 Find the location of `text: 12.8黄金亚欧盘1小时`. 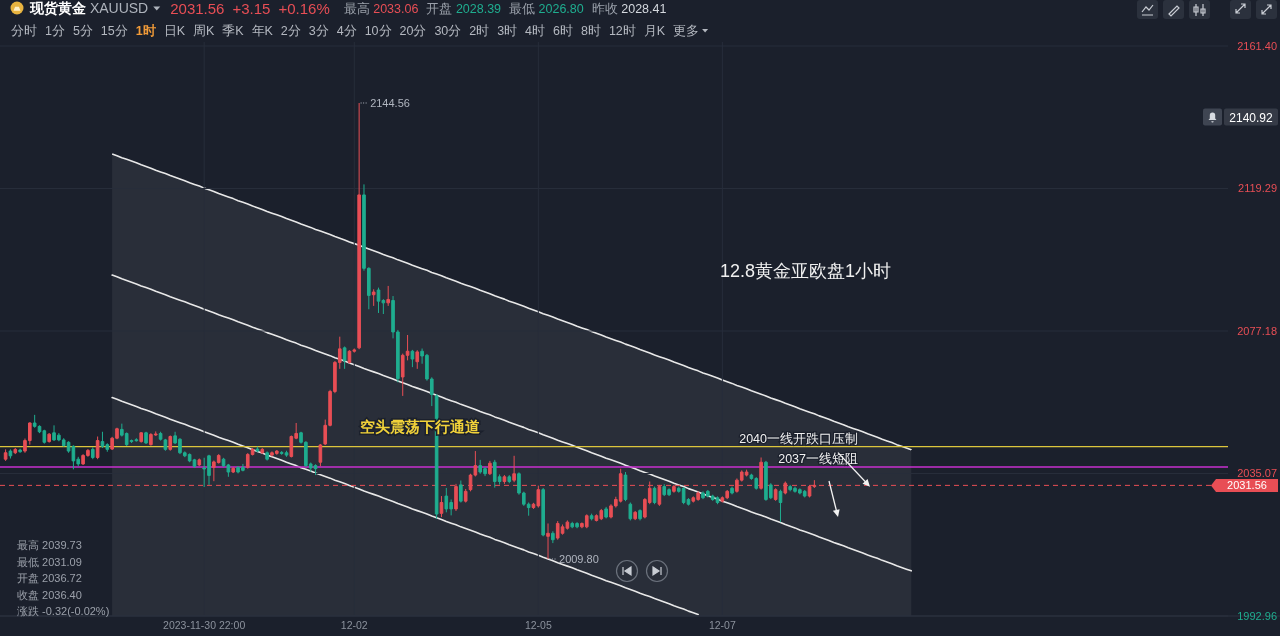

text: 12.8黄金亚欧盘1小时 is located at coordinates (806, 271).